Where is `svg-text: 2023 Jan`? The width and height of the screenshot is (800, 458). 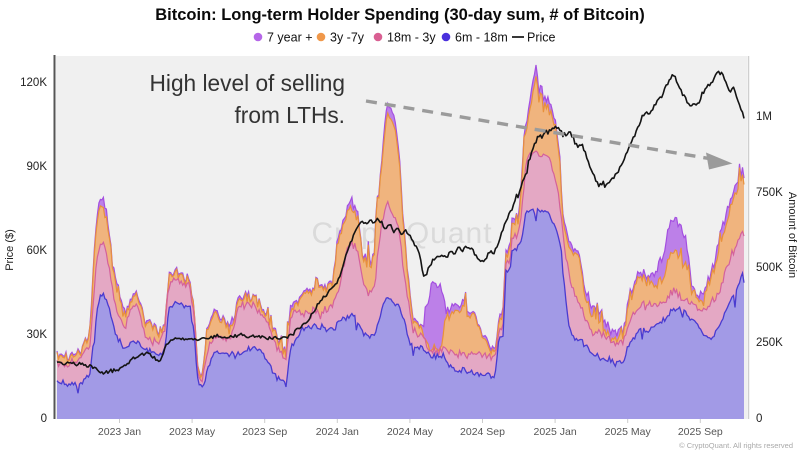 svg-text: 2023 Jan is located at coordinates (119, 432).